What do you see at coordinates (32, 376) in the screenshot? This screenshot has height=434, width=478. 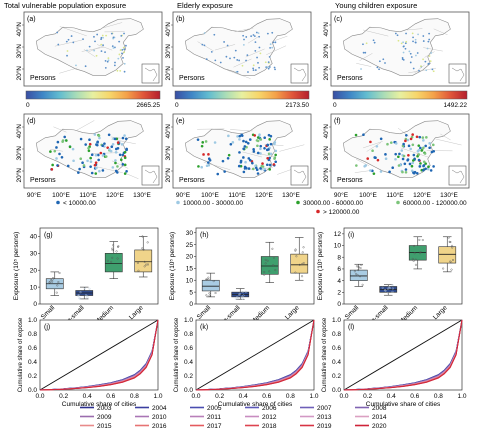 I see `y-tick-label: 0.2` at bounding box center [32, 376].